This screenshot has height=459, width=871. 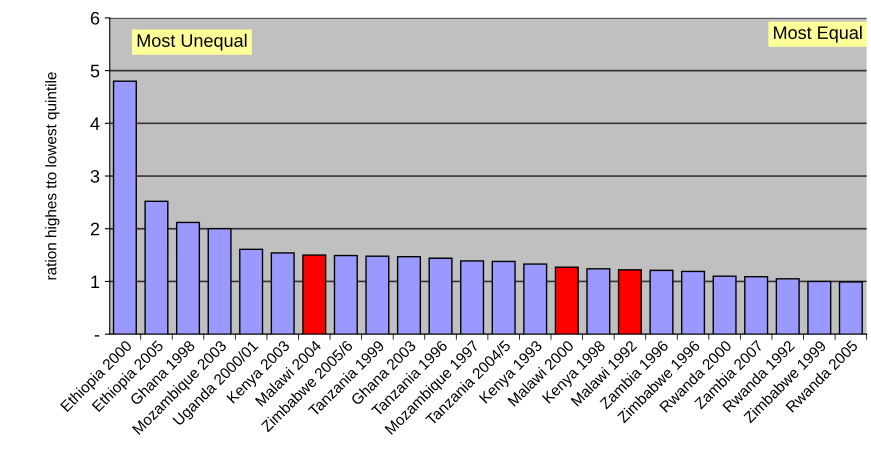 What do you see at coordinates (95, 18) in the screenshot?
I see `y-tick-label: 6` at bounding box center [95, 18].